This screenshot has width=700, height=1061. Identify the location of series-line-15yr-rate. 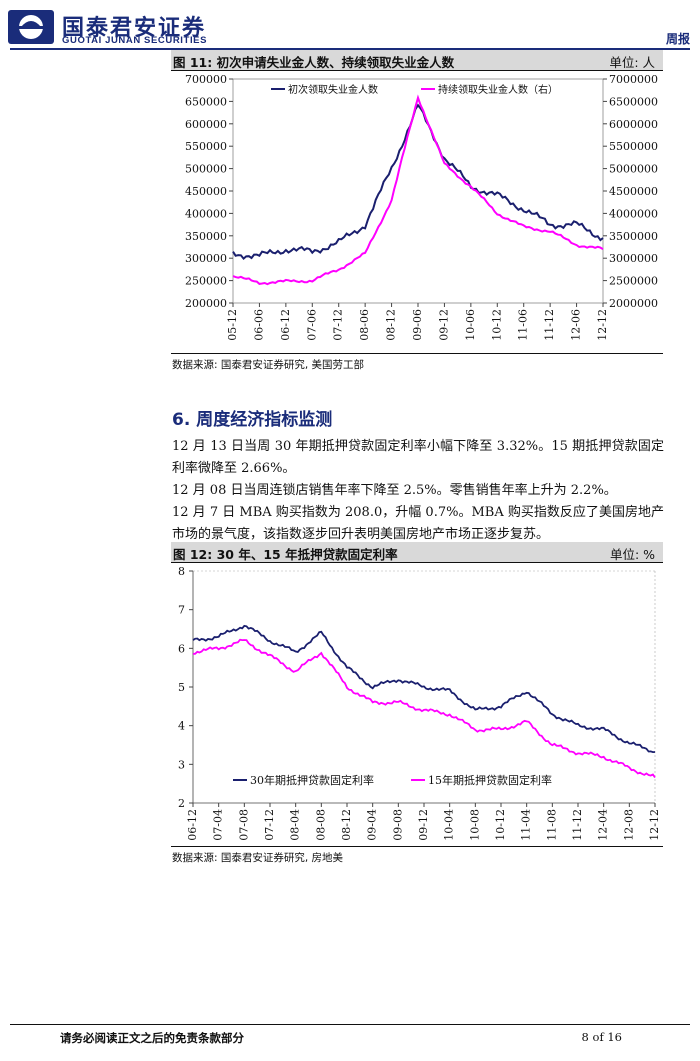
(424, 708).